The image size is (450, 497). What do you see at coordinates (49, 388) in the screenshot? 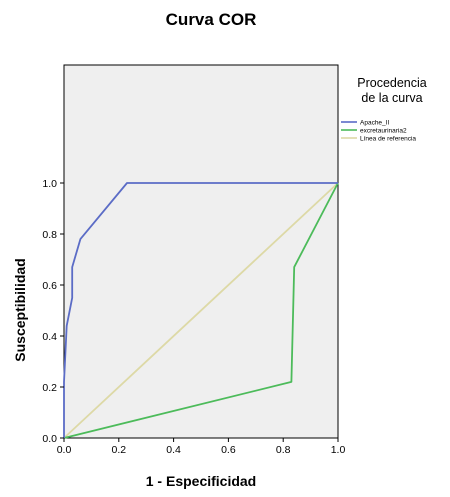
I see `y-tick-label: 0.2` at bounding box center [49, 388].